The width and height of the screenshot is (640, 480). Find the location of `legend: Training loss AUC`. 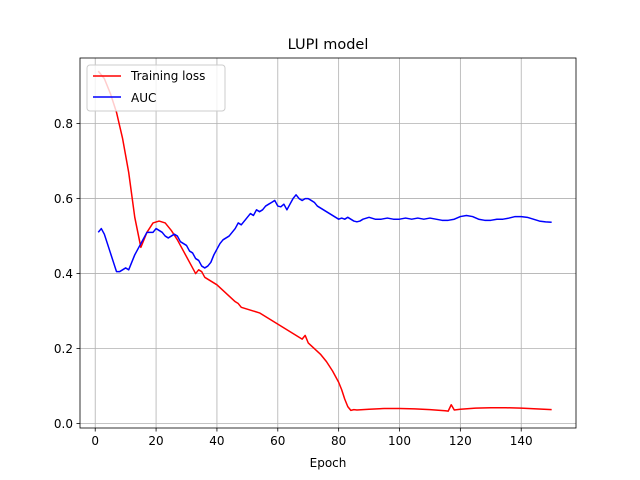

legend: Training loss AUC is located at coordinates (156, 88).